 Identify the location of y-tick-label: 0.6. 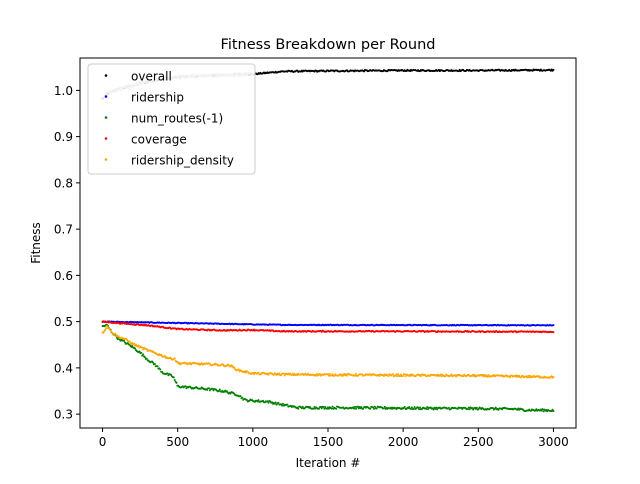
(63, 276).